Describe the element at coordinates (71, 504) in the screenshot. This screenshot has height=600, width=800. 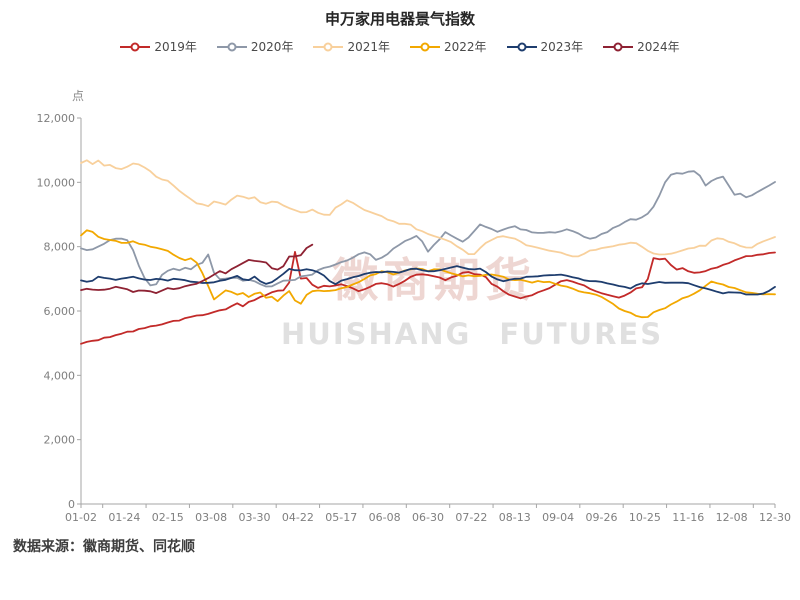
I see `y-tick-label: 0` at that location.